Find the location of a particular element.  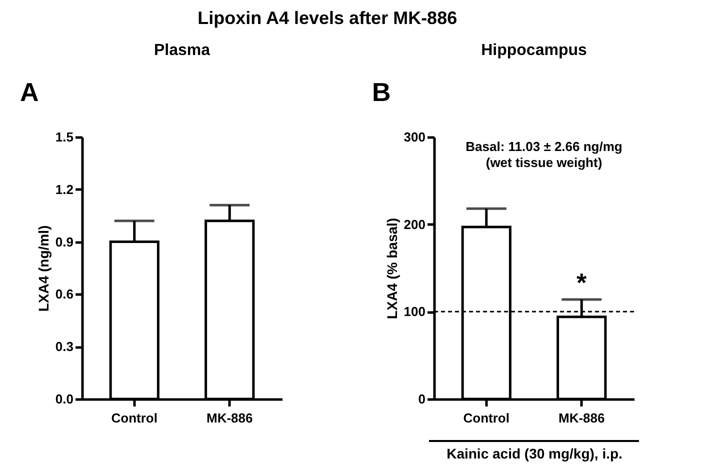

text: A is located at coordinates (29, 92).